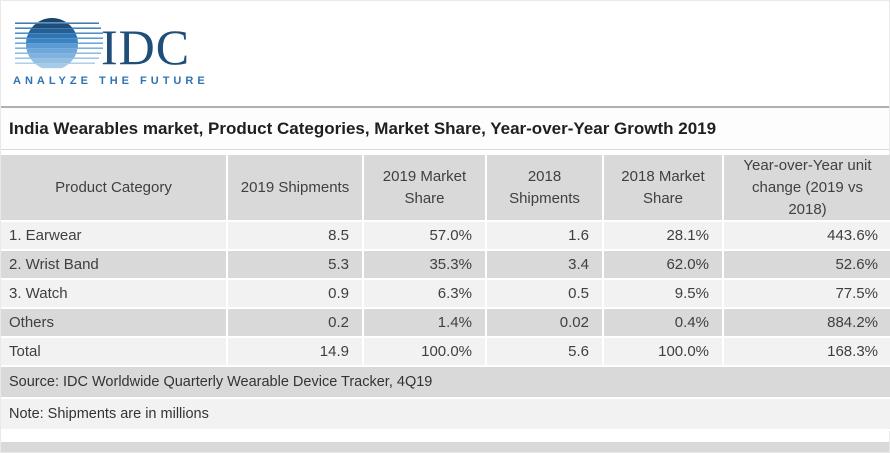 The image size is (890, 453). What do you see at coordinates (806, 294) in the screenshot?
I see `cell-yoy-change: 77.5%` at bounding box center [806, 294].